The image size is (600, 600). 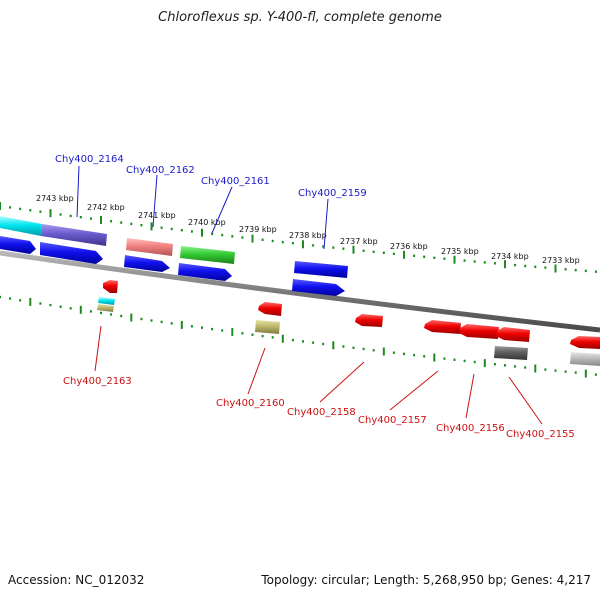 I want to click on scale-label-2739: 2739 kbp, so click(x=258, y=229).